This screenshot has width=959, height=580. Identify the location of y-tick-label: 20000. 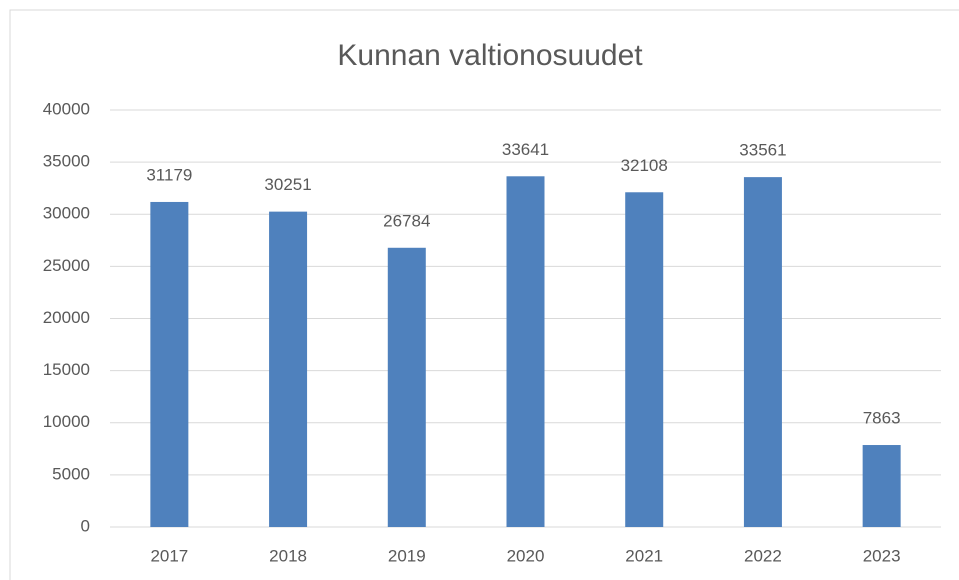
(66, 317).